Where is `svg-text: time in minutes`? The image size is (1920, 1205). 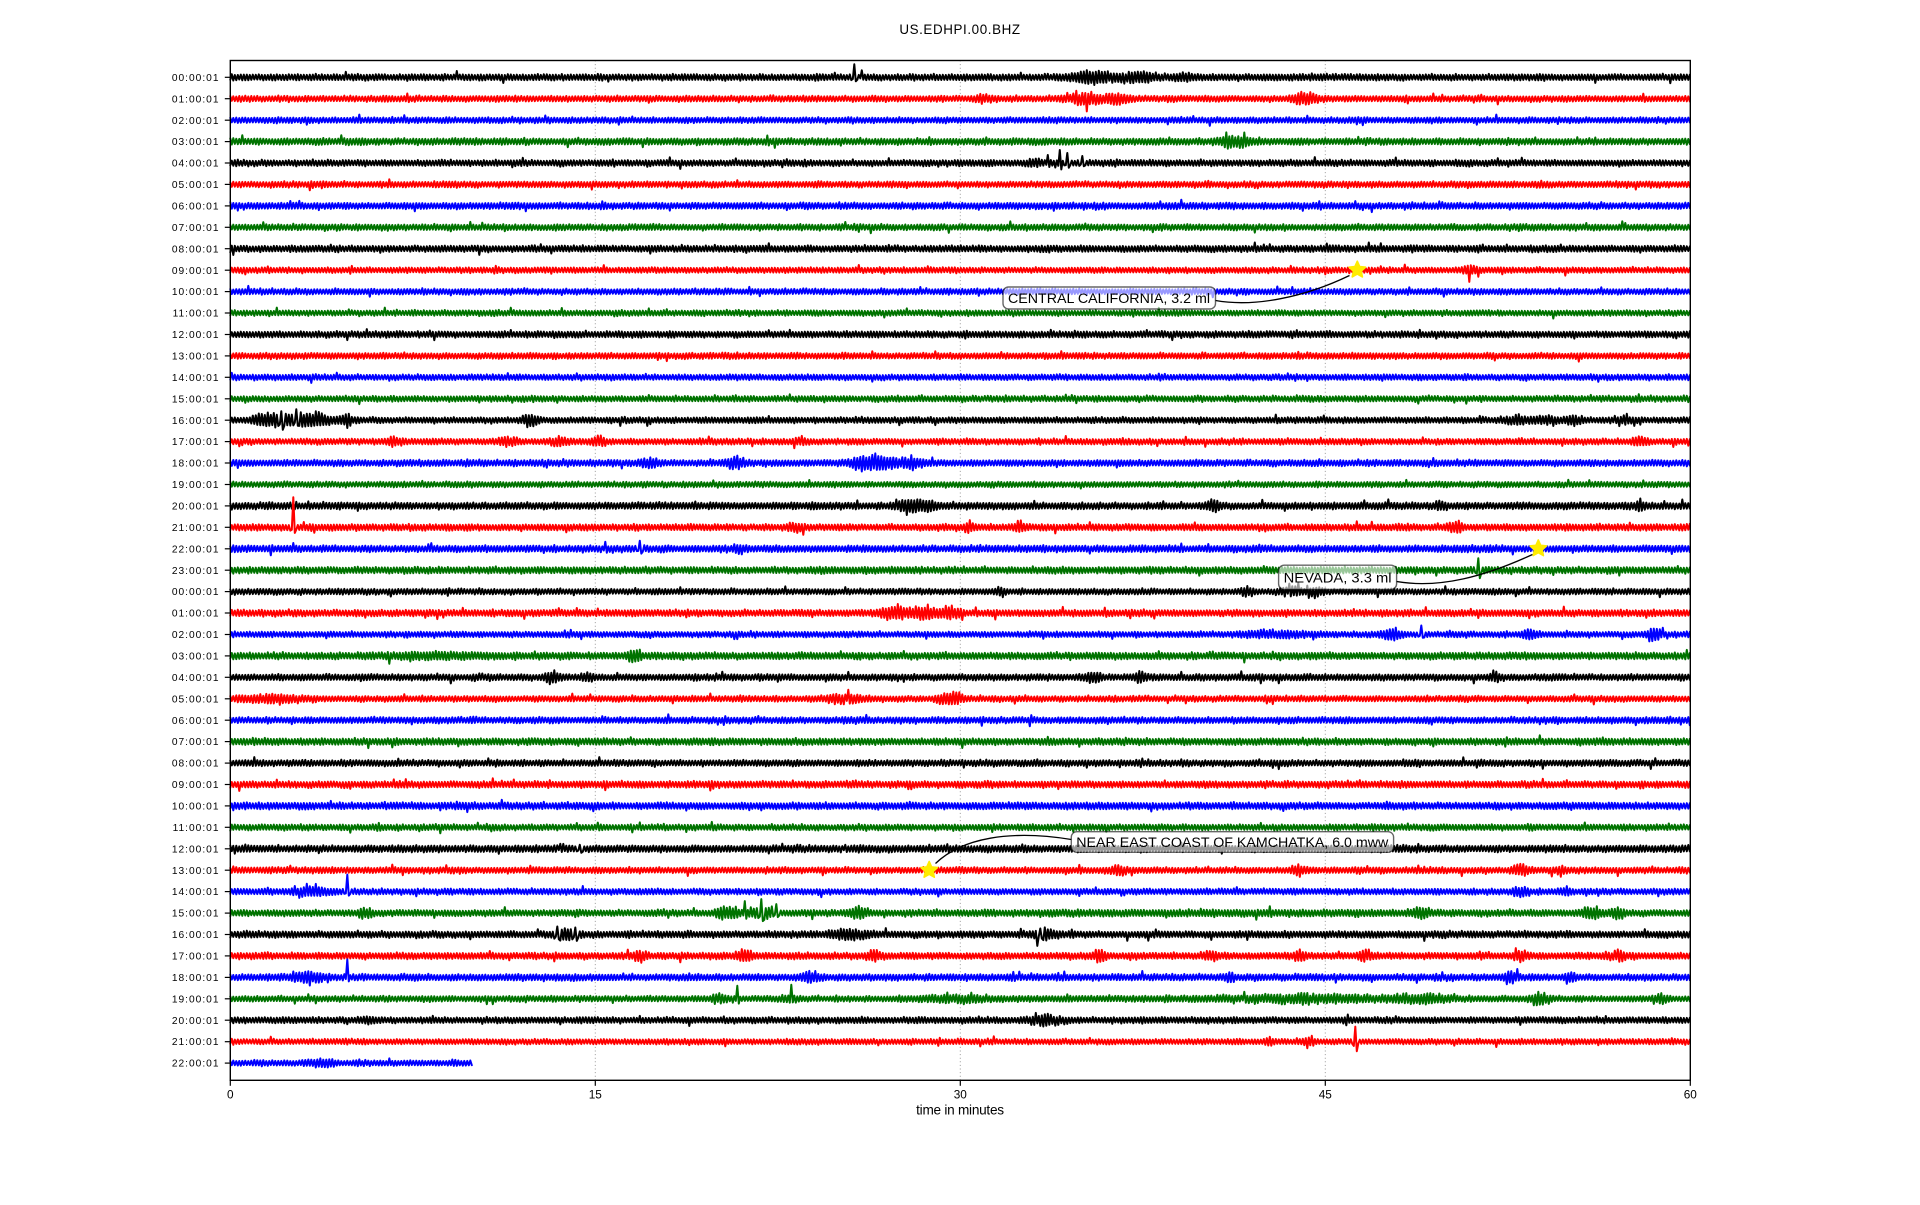 svg-text: time in minutes is located at coordinates (960, 1110).